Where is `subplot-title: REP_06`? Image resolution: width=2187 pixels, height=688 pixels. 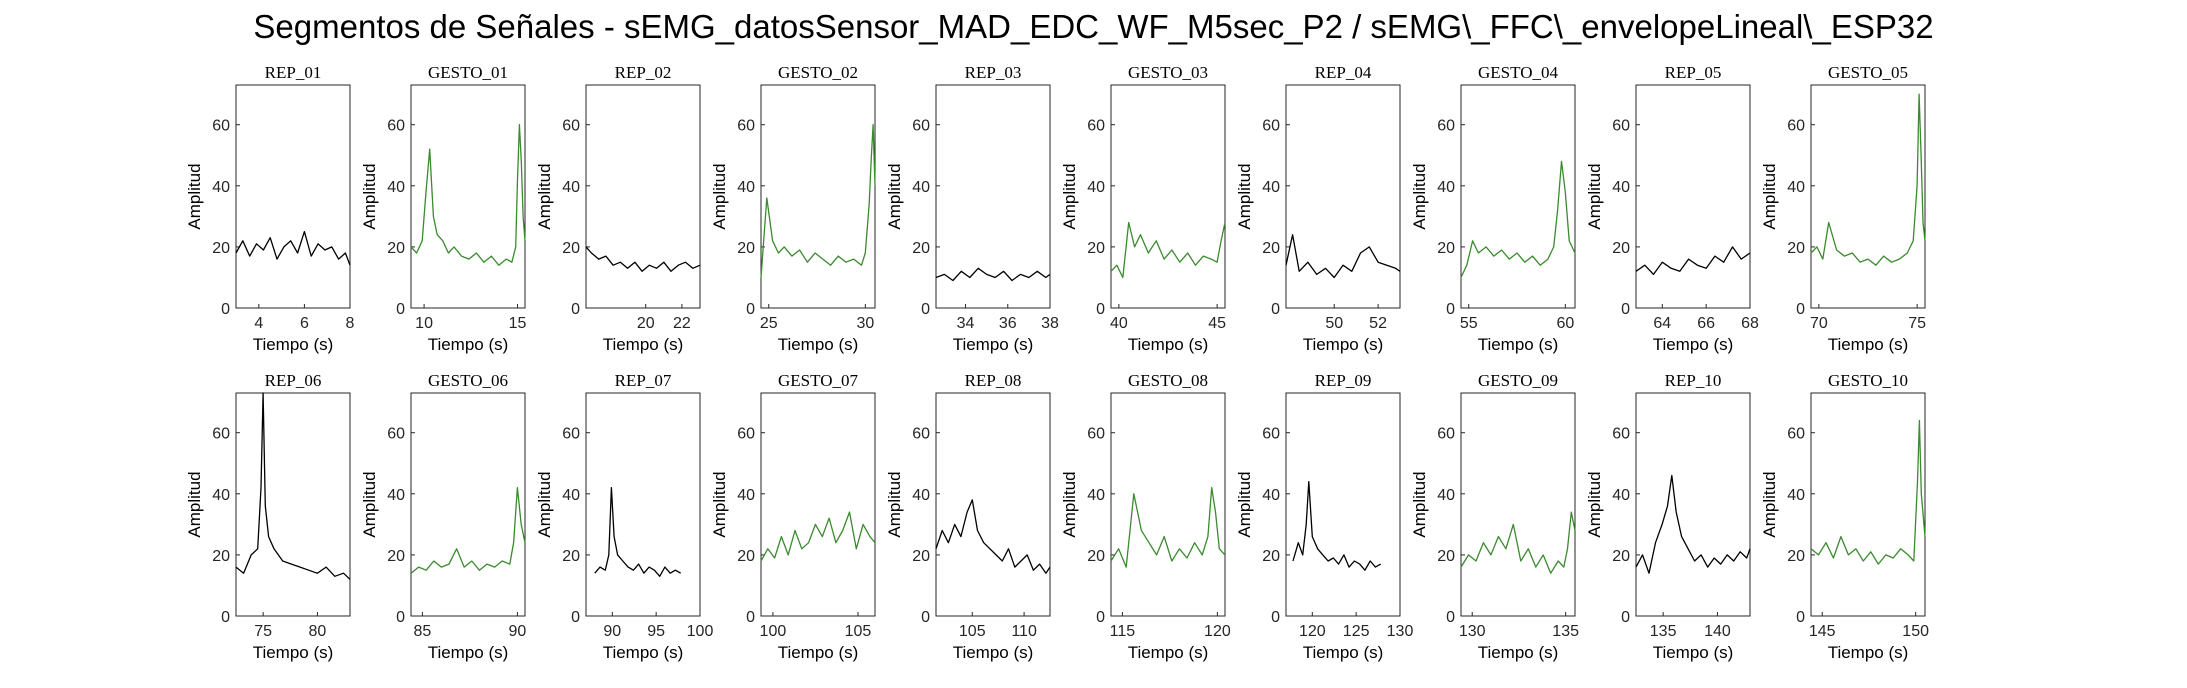
subplot-title: REP_06 is located at coordinates (293, 380).